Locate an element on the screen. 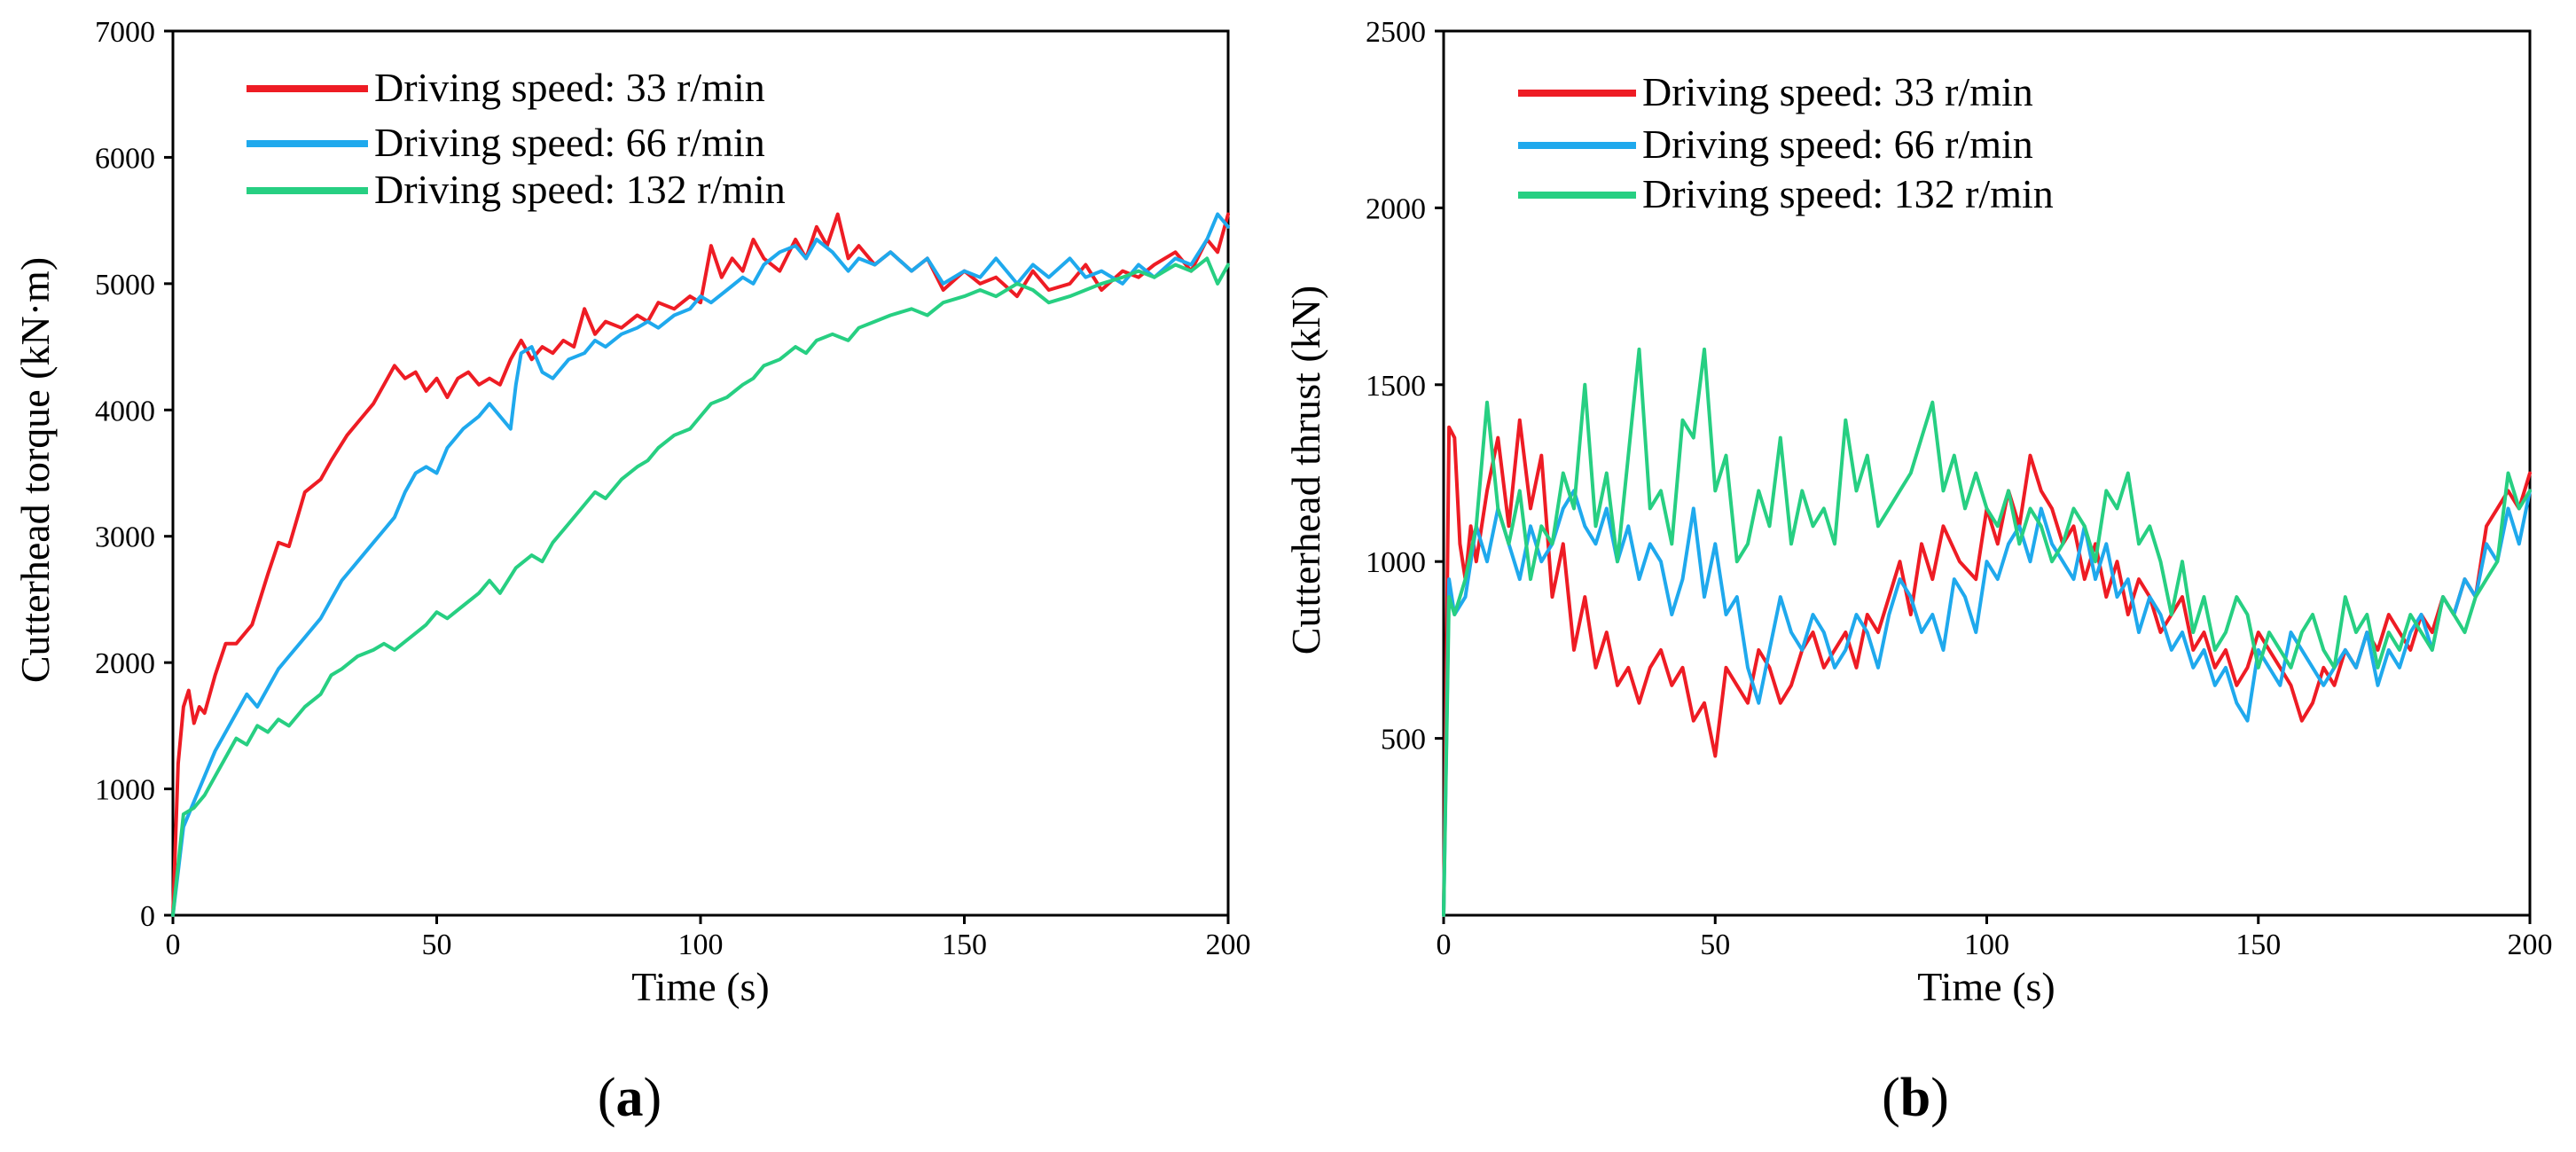  panel-label-a-letter: a is located at coordinates (630, 1098).